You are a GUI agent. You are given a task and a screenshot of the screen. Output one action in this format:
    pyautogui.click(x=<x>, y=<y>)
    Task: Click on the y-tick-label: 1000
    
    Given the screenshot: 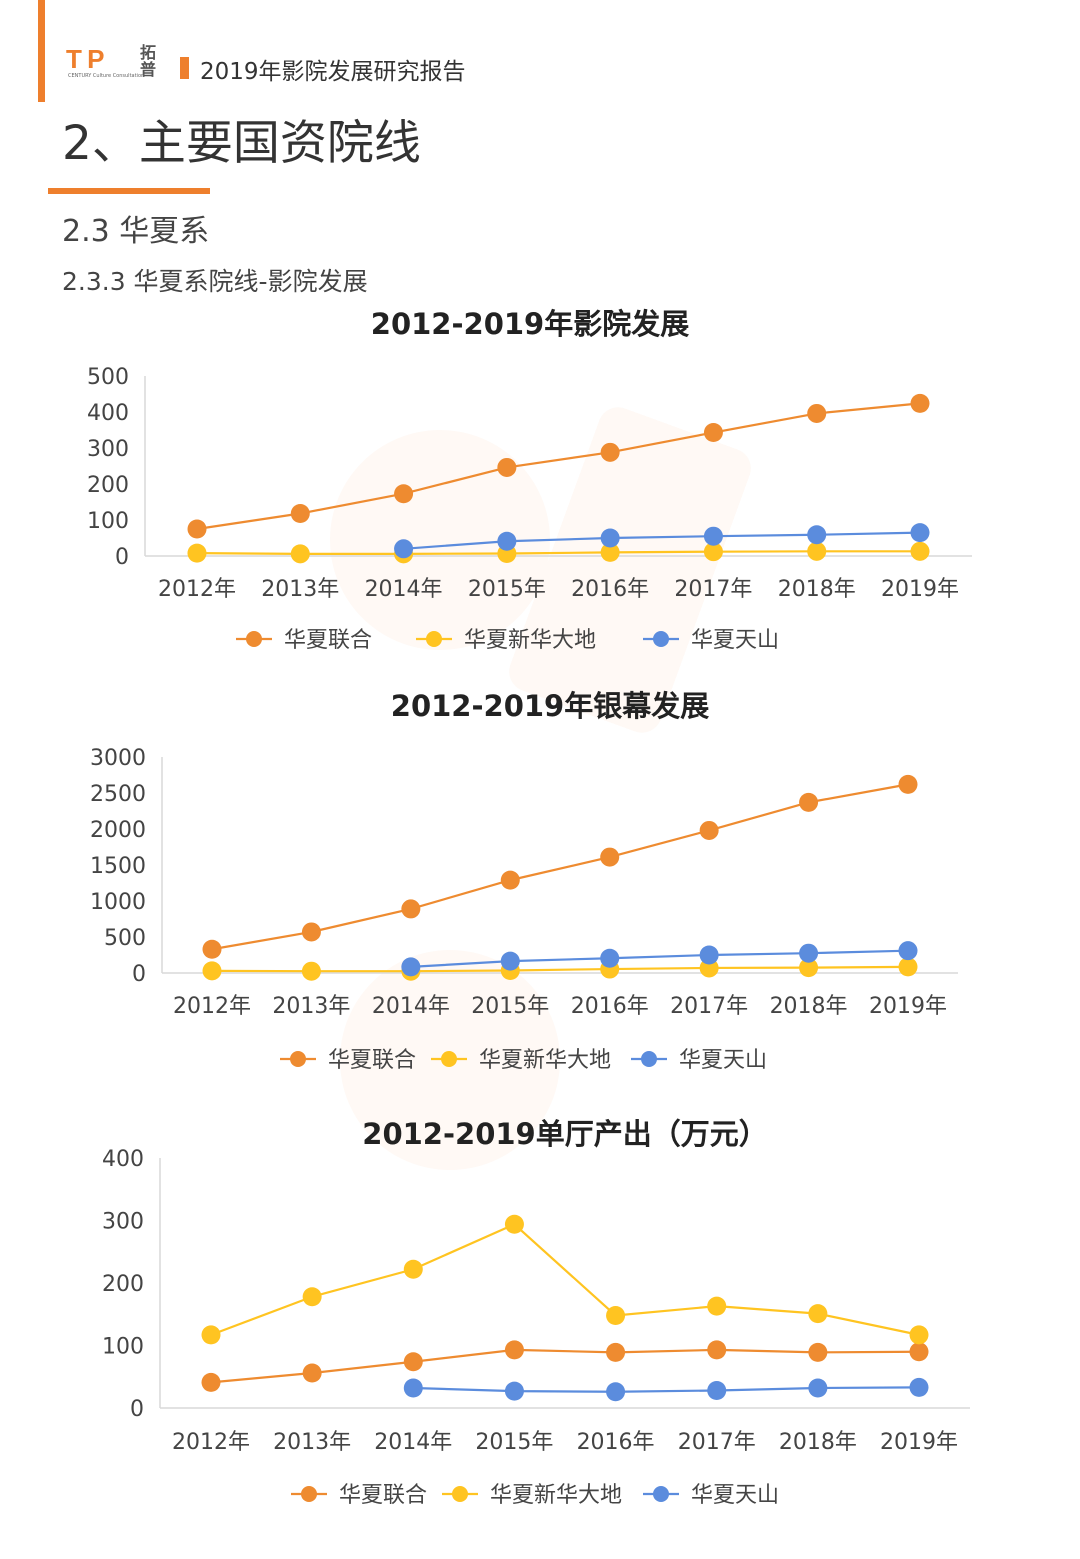 What is the action you would take?
    pyautogui.click(x=118, y=902)
    